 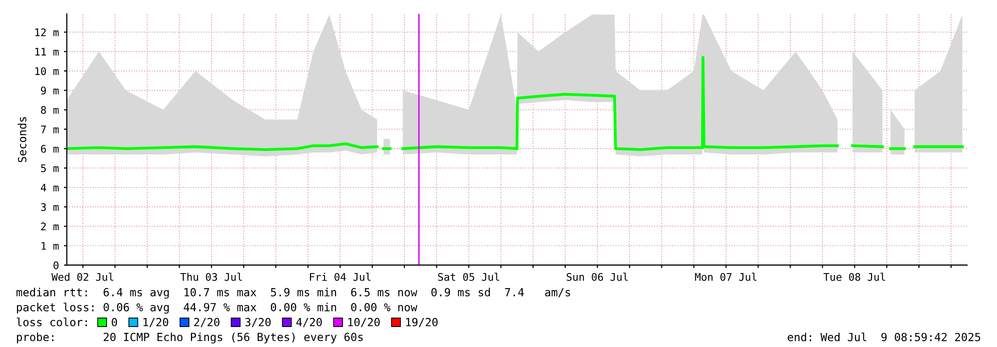 I want to click on legend-label: 2/20, so click(x=207, y=323).